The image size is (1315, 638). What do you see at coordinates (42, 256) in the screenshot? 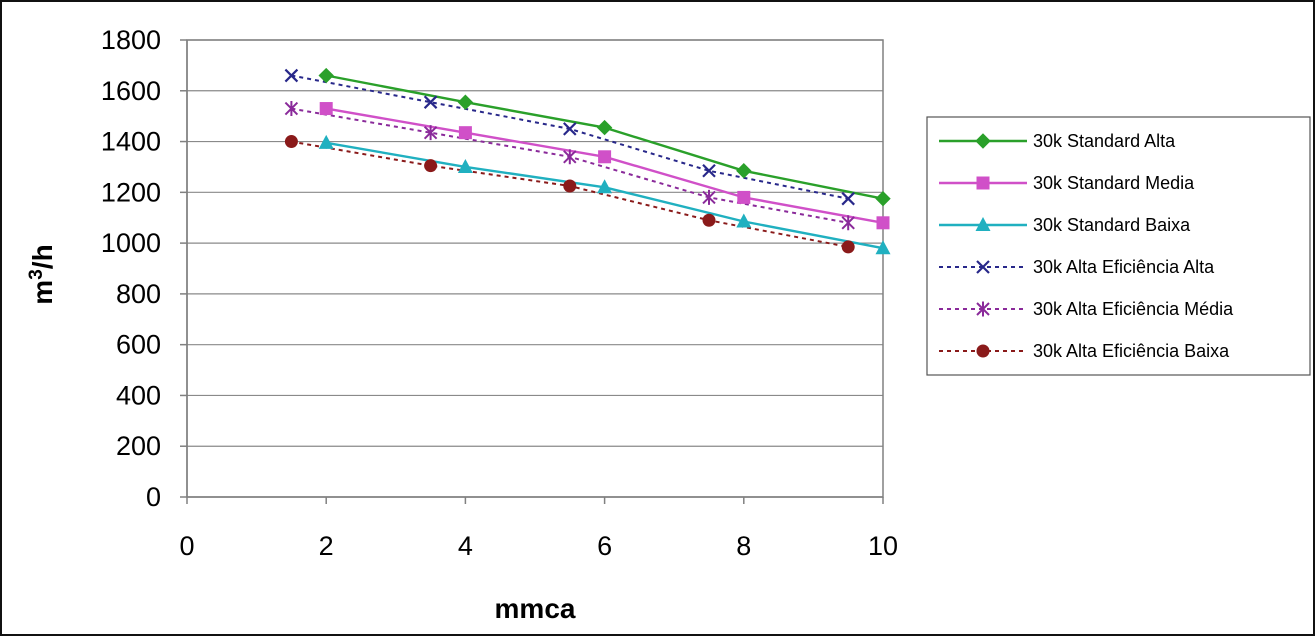
I see `y-axis-title-tail: /h` at bounding box center [42, 256].